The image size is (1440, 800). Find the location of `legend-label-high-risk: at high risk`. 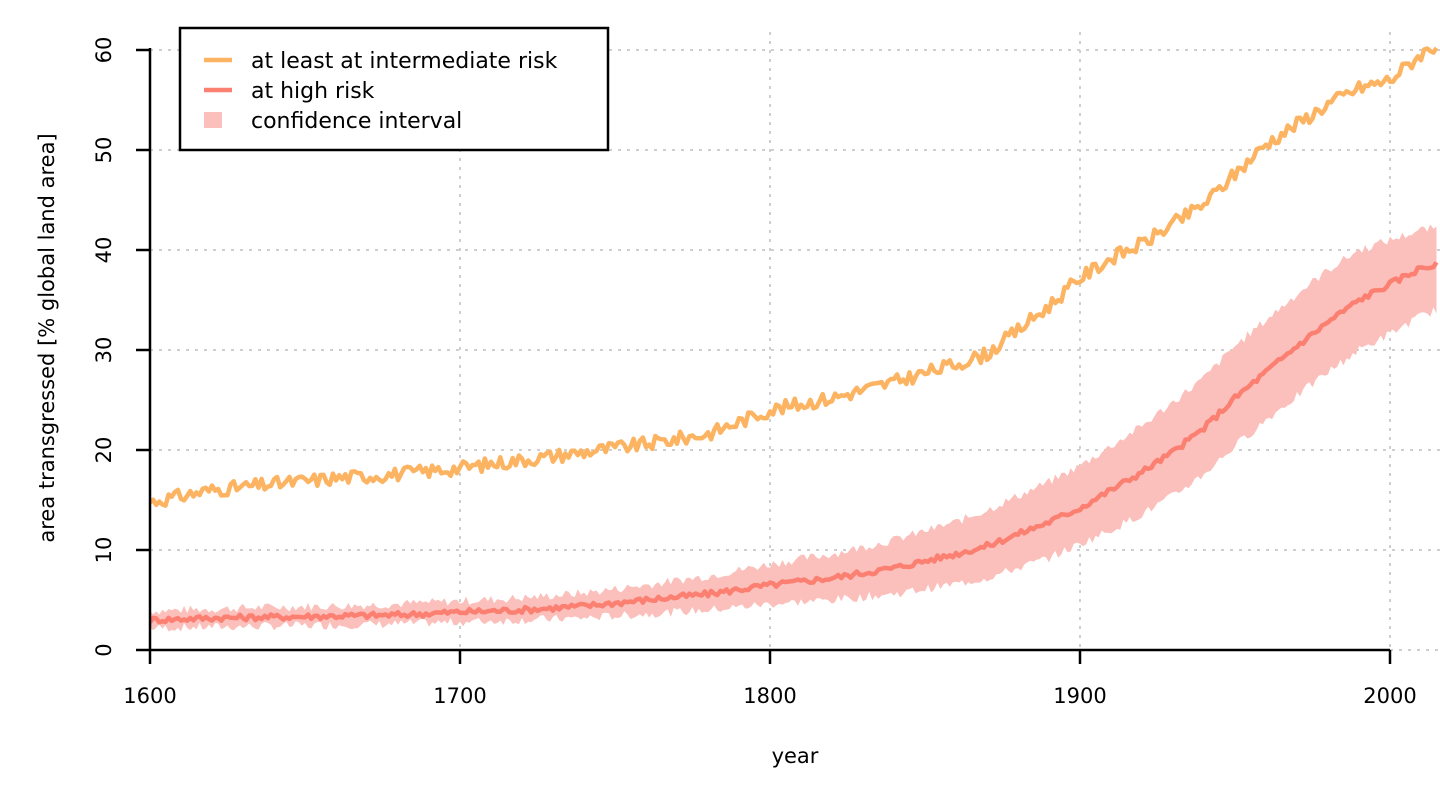

legend-label-high-risk: at high risk is located at coordinates (313, 91).